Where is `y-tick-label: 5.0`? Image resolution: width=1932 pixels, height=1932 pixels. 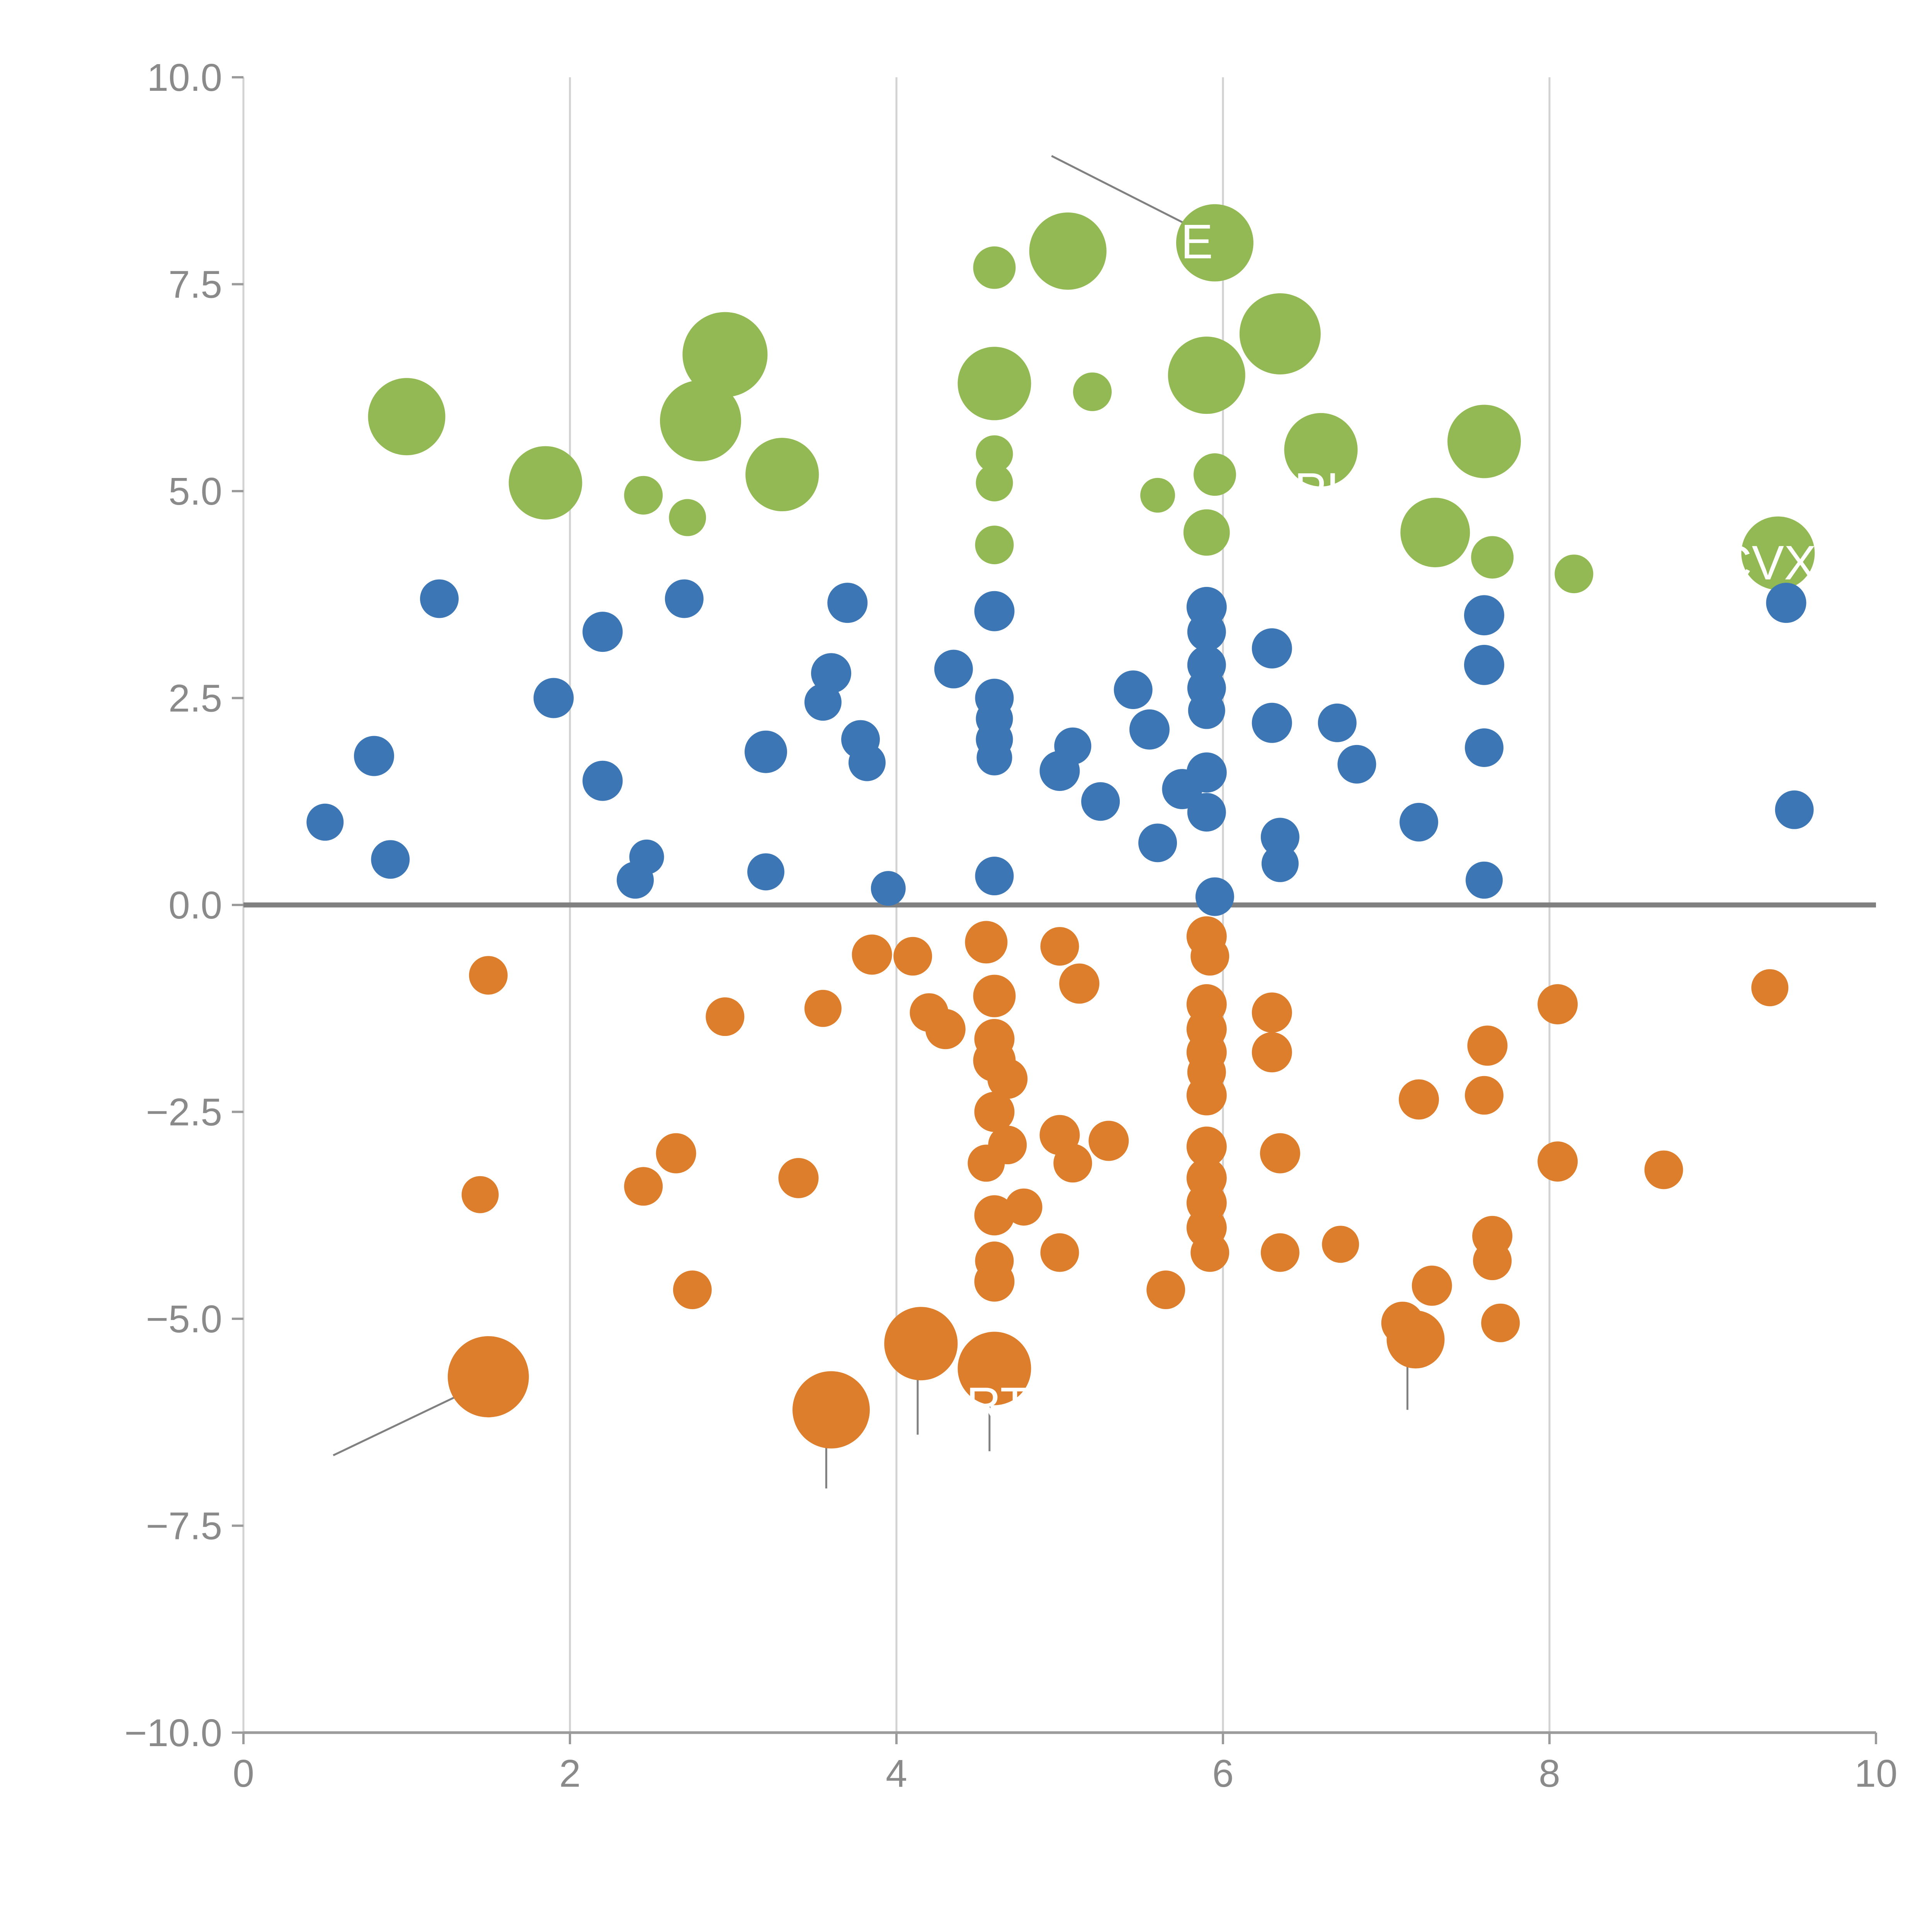 y-tick-label: 5.0 is located at coordinates (195, 492).